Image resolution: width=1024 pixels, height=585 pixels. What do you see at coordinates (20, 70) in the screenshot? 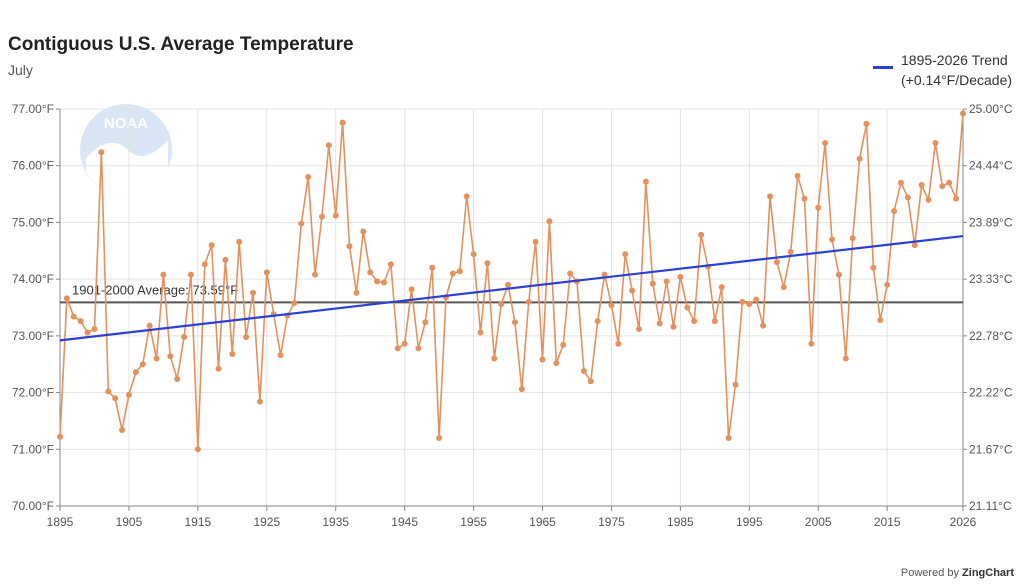
I see `chart-subtitle: July` at bounding box center [20, 70].